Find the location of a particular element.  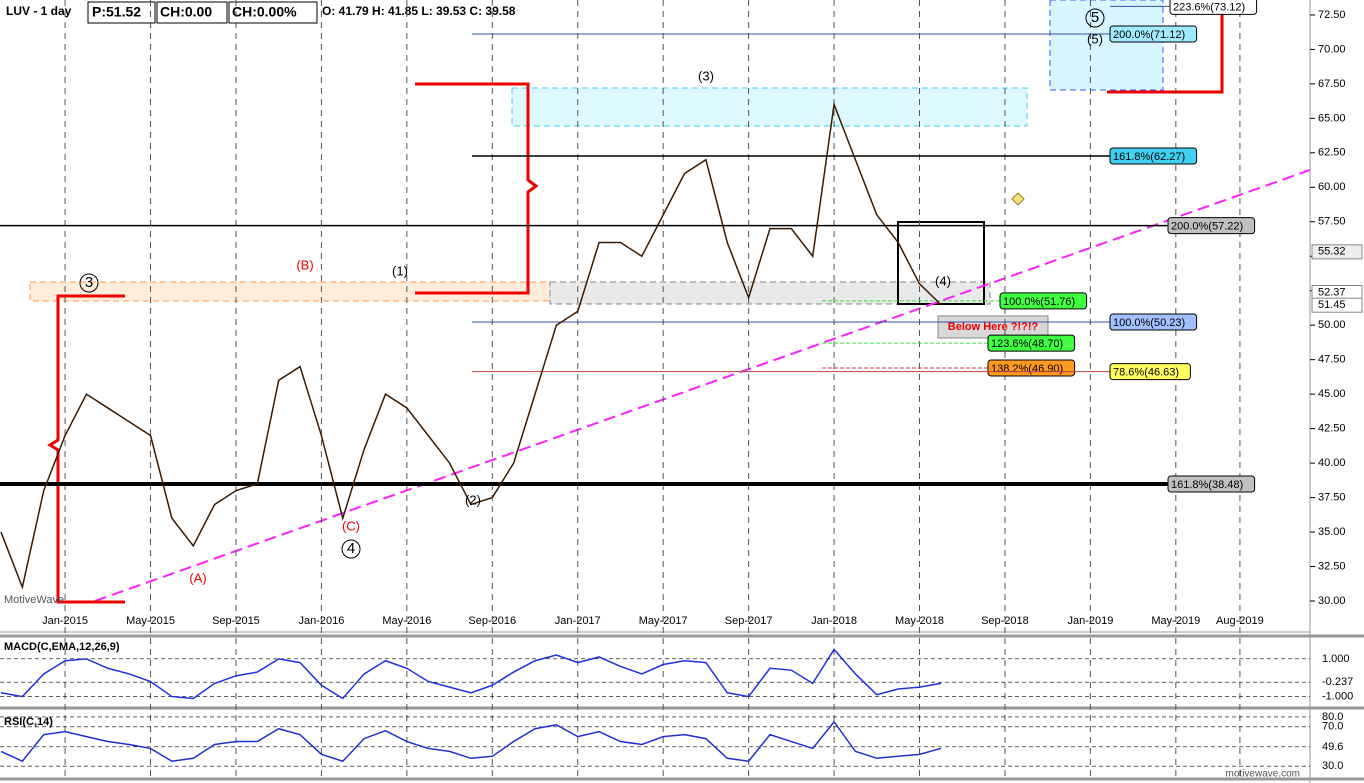

x-tick-label: Jan-2018 is located at coordinates (834, 621).